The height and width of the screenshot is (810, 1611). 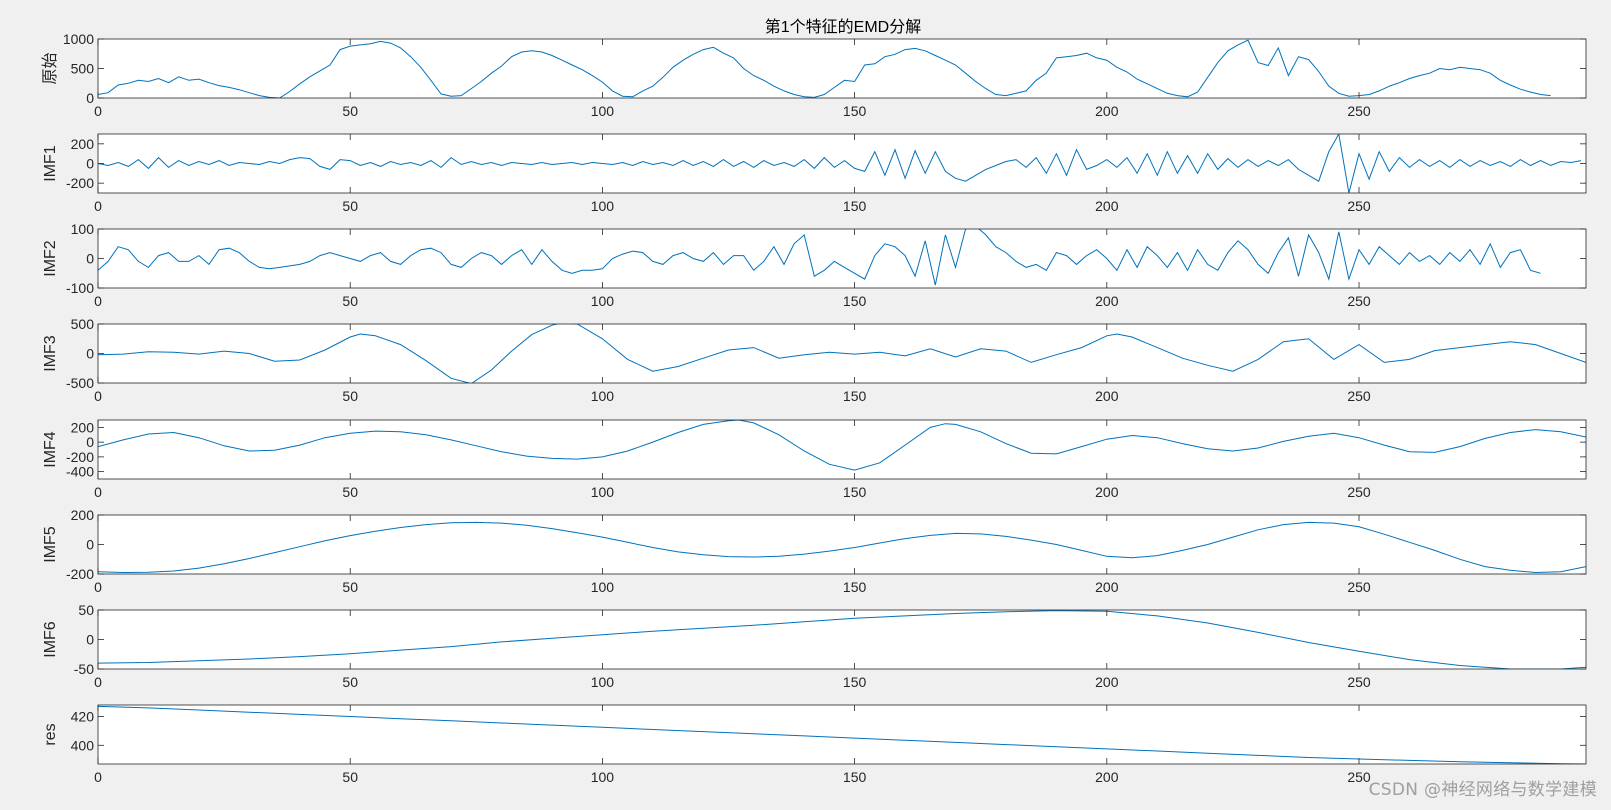 What do you see at coordinates (83, 229) in the screenshot?
I see `y-tick-label: 100` at bounding box center [83, 229].